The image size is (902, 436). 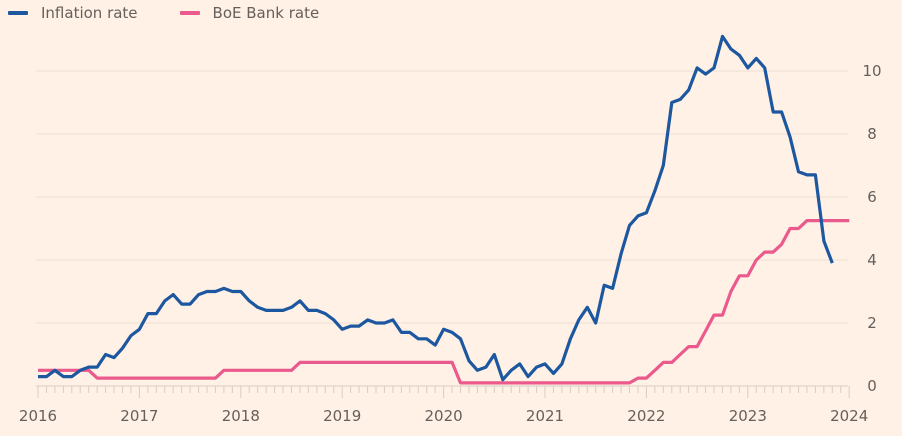 What do you see at coordinates (241, 416) in the screenshot?
I see `x-tick-label: 2018` at bounding box center [241, 416].